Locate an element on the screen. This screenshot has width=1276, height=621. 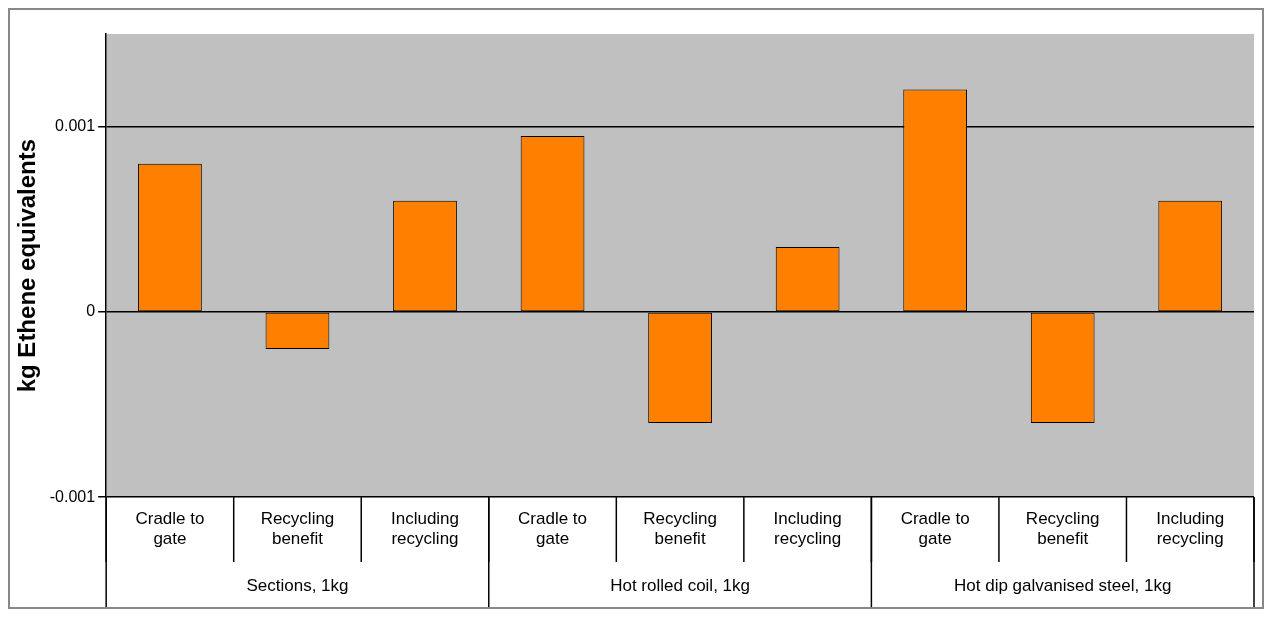
text: Hot dip galvanised steel, 1kg is located at coordinates (1063, 585).